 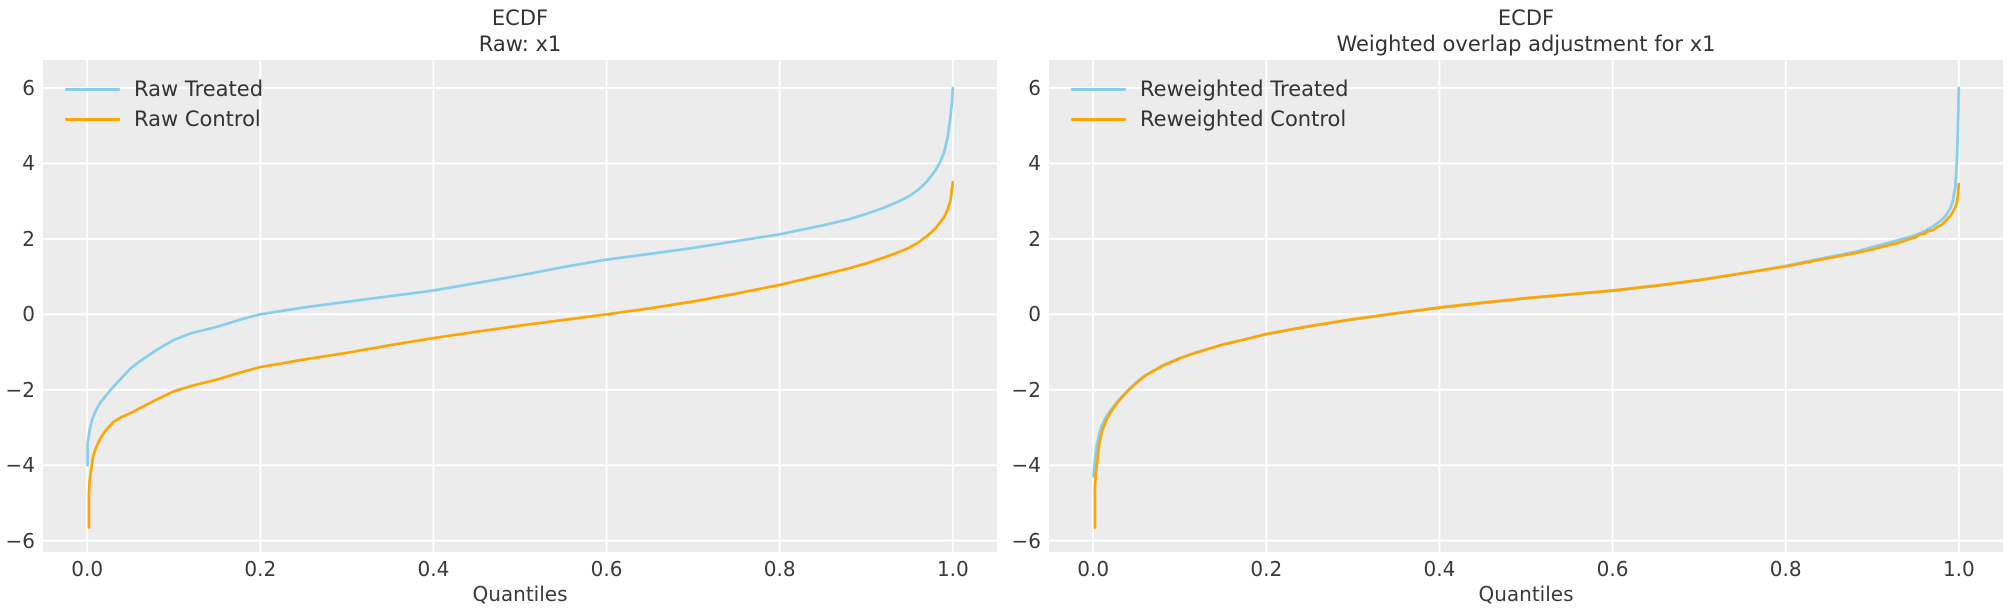 I want to click on legend-label: Raw Treated, so click(x=199, y=89).